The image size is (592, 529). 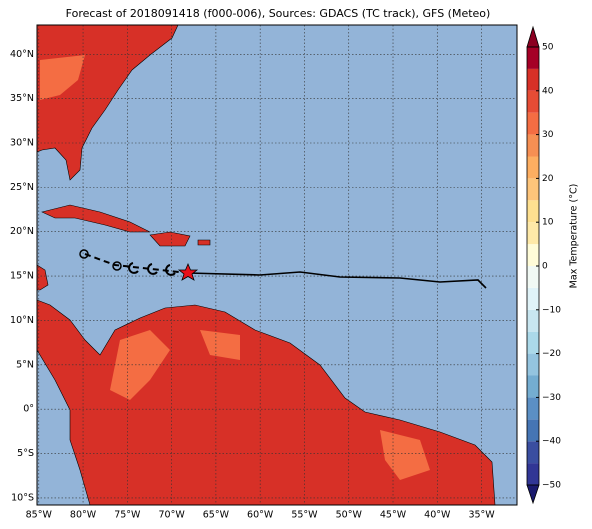 I want to click on x-tick-label: 50°W, so click(x=349, y=515).